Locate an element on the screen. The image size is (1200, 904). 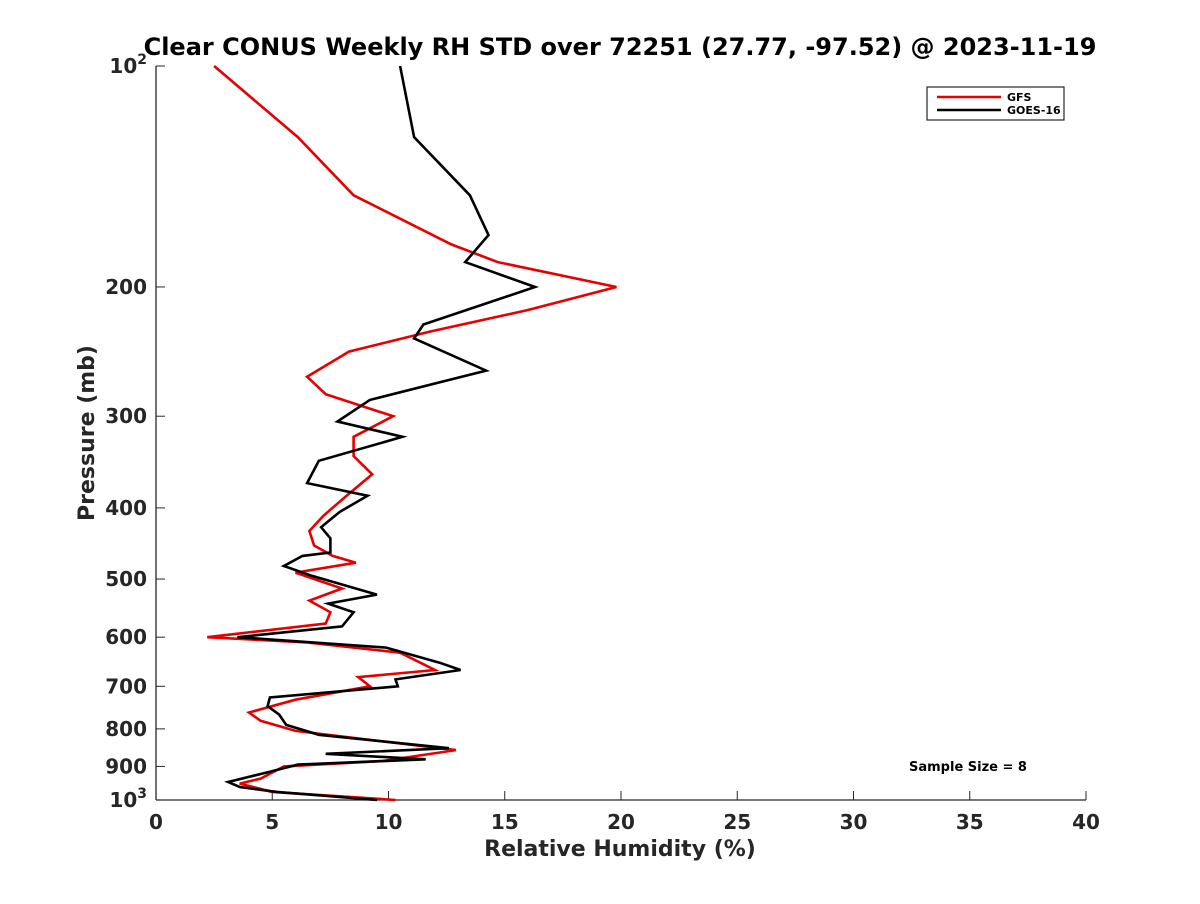
y-tick-label: 10² is located at coordinates (128, 65).